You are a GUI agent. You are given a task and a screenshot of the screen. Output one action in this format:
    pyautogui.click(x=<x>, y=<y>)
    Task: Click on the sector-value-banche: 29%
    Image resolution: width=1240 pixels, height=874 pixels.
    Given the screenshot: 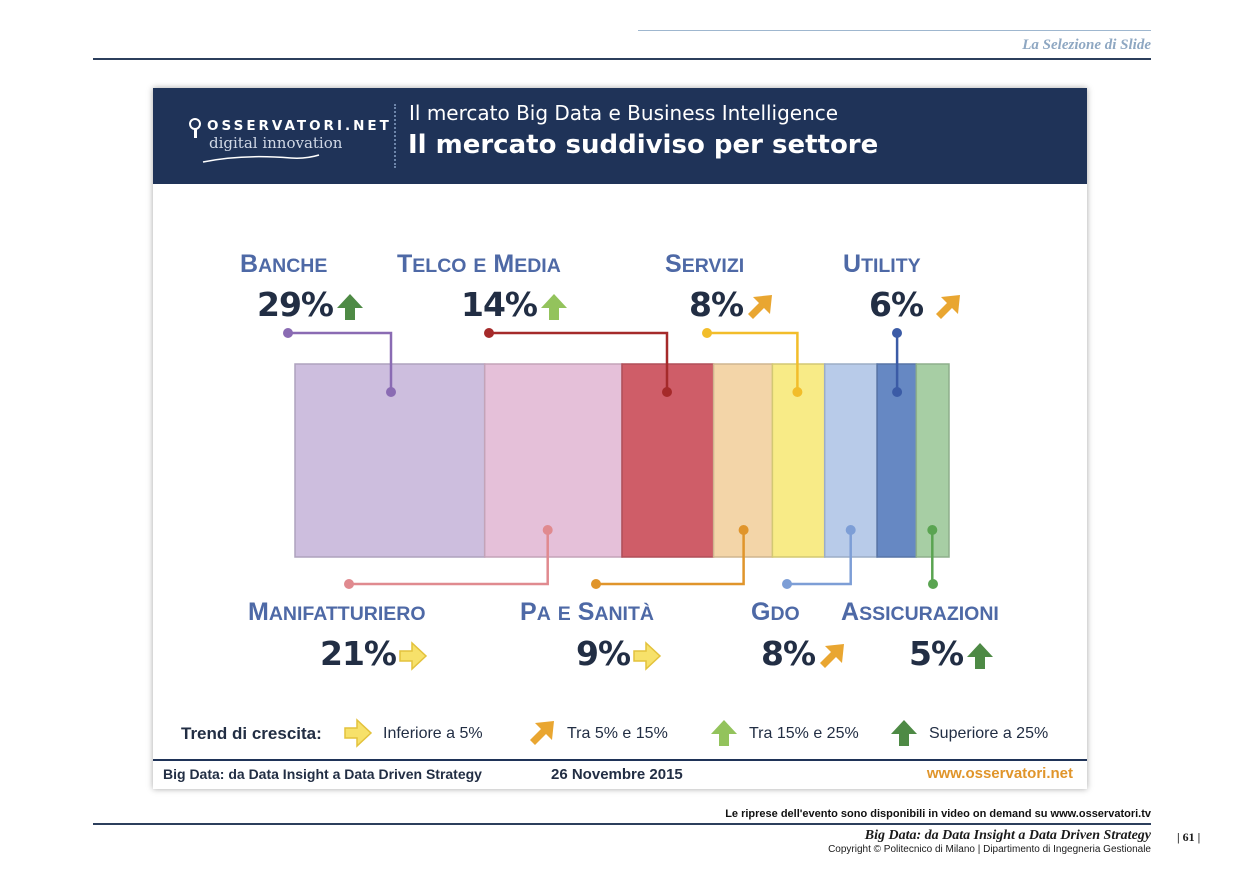 What is the action you would take?
    pyautogui.click(x=311, y=304)
    